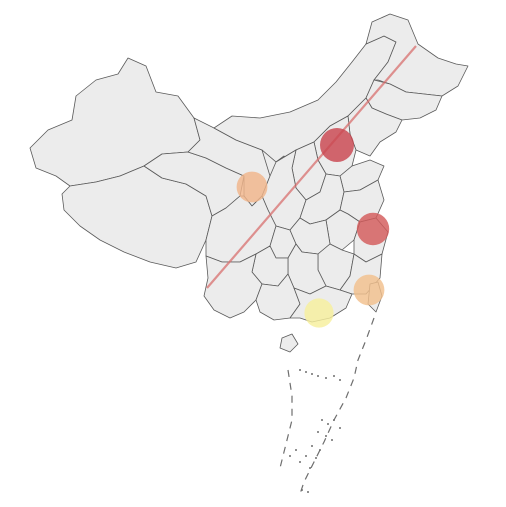 This screenshot has width=506, height=507. I want to click on nine-dash-line-east, so click(337, 406).